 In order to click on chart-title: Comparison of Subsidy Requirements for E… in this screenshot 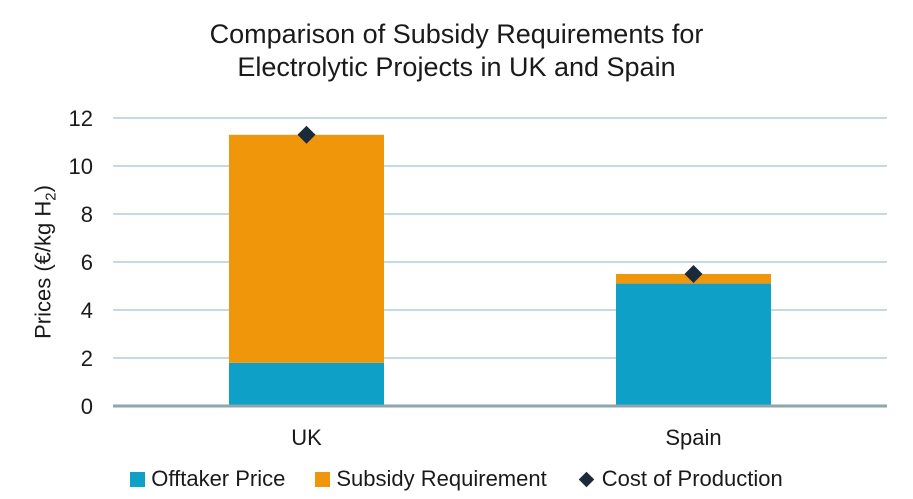, I will do `click(456, 51)`.